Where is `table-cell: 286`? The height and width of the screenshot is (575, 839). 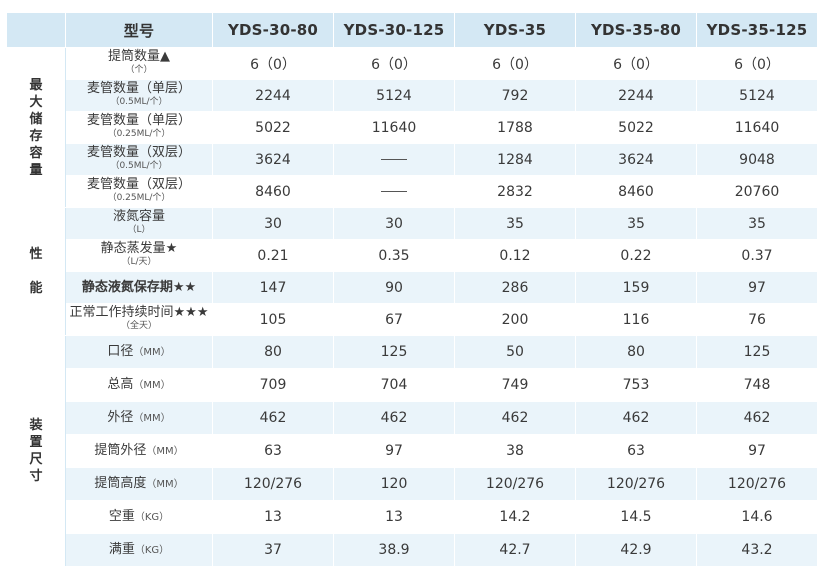
table-cell: 286 is located at coordinates (515, 287).